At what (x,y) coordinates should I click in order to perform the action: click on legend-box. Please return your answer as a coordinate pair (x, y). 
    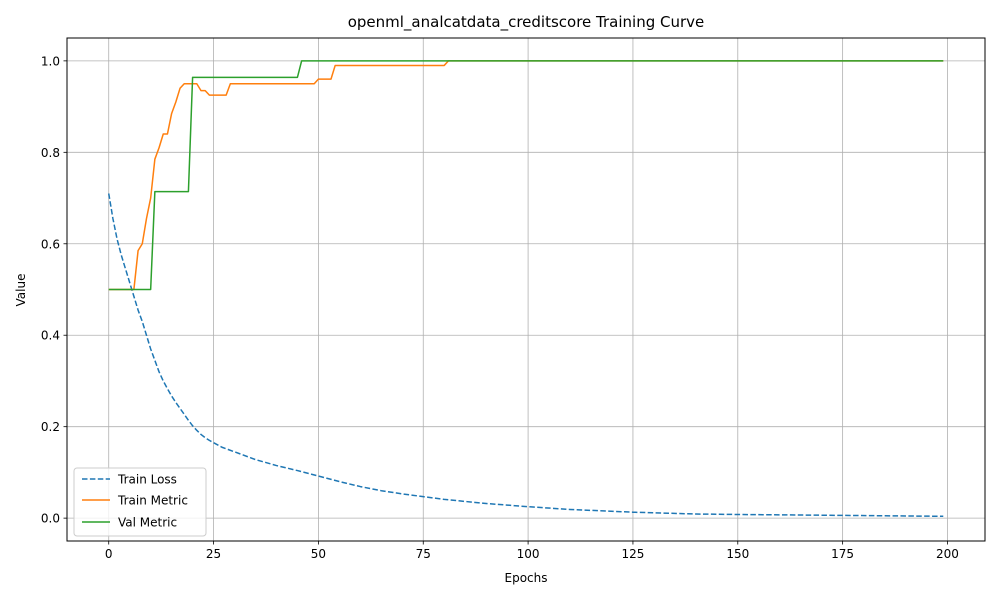
    Looking at the image, I should click on (140, 502).